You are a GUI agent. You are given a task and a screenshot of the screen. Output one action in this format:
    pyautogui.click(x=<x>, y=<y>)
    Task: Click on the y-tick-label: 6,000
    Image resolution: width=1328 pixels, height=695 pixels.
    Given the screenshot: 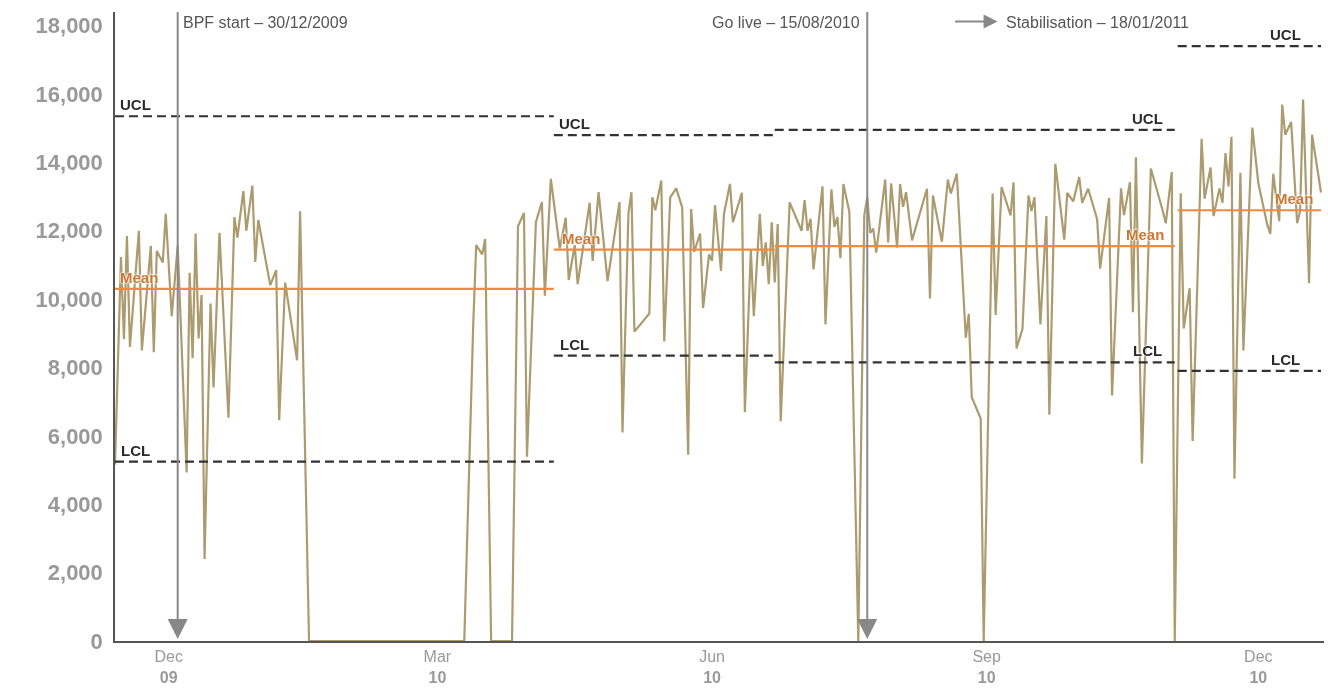 What is the action you would take?
    pyautogui.click(x=75, y=436)
    